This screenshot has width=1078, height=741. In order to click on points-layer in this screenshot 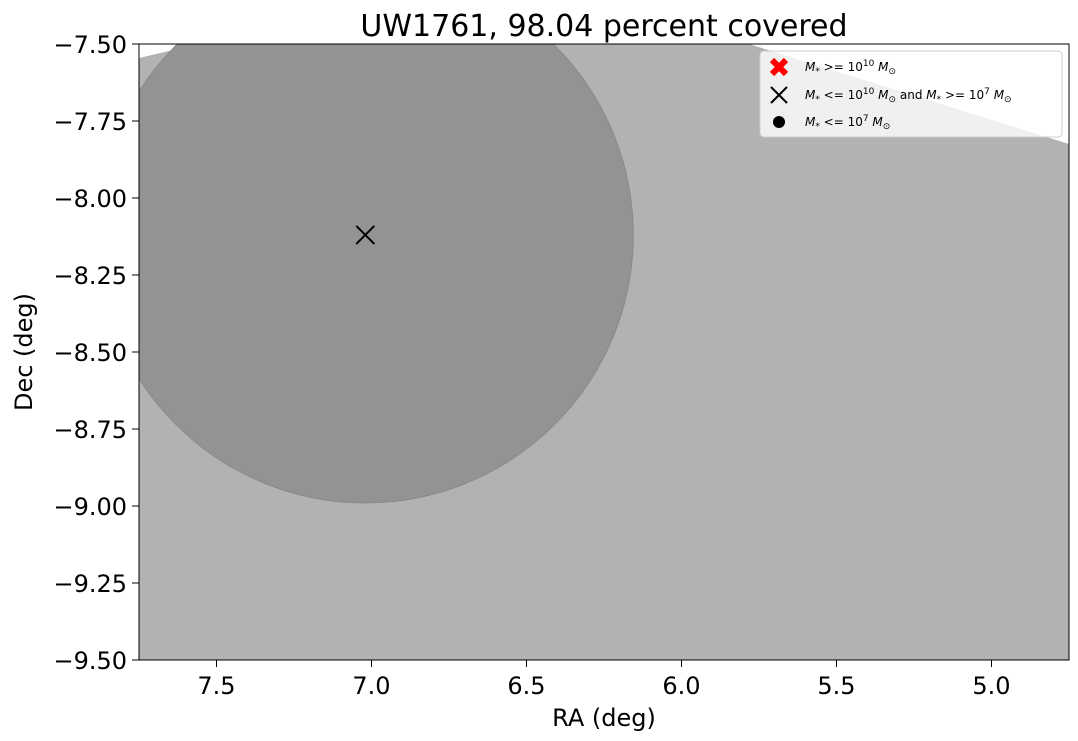, I will do `click(365, 235)`.